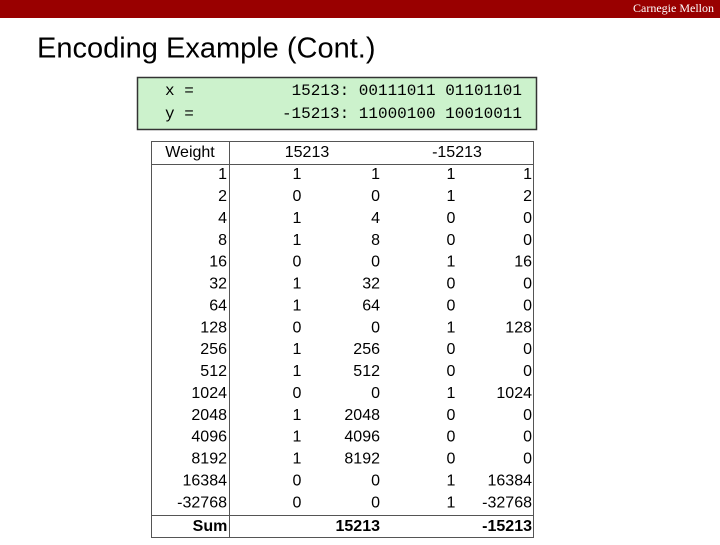  Describe the element at coordinates (358, 526) in the screenshot. I see `sum-cell: 15213` at that location.